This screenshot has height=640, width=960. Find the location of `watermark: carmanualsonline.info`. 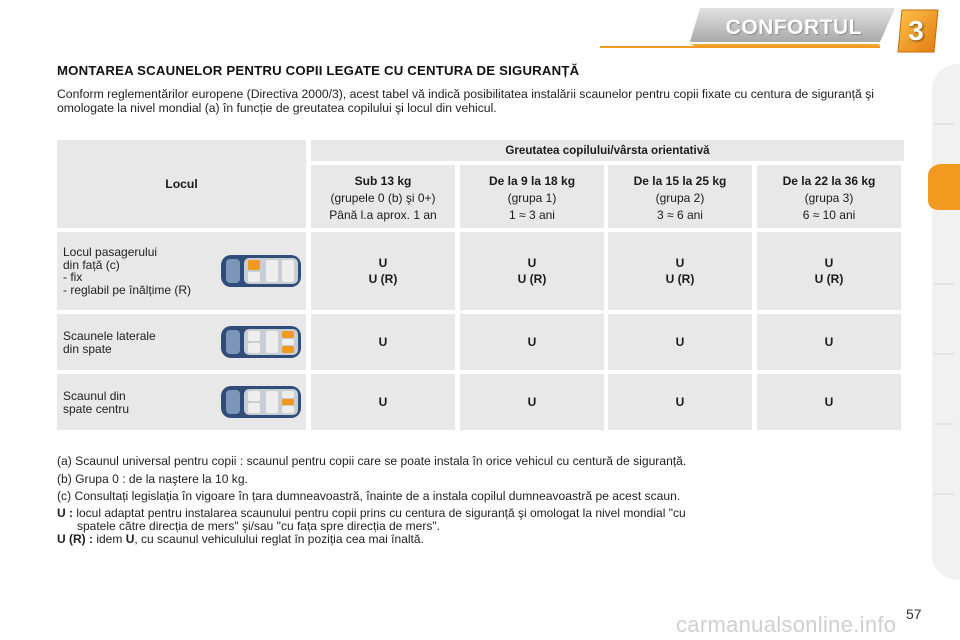

watermark: carmanualsonline.info is located at coordinates (786, 624).